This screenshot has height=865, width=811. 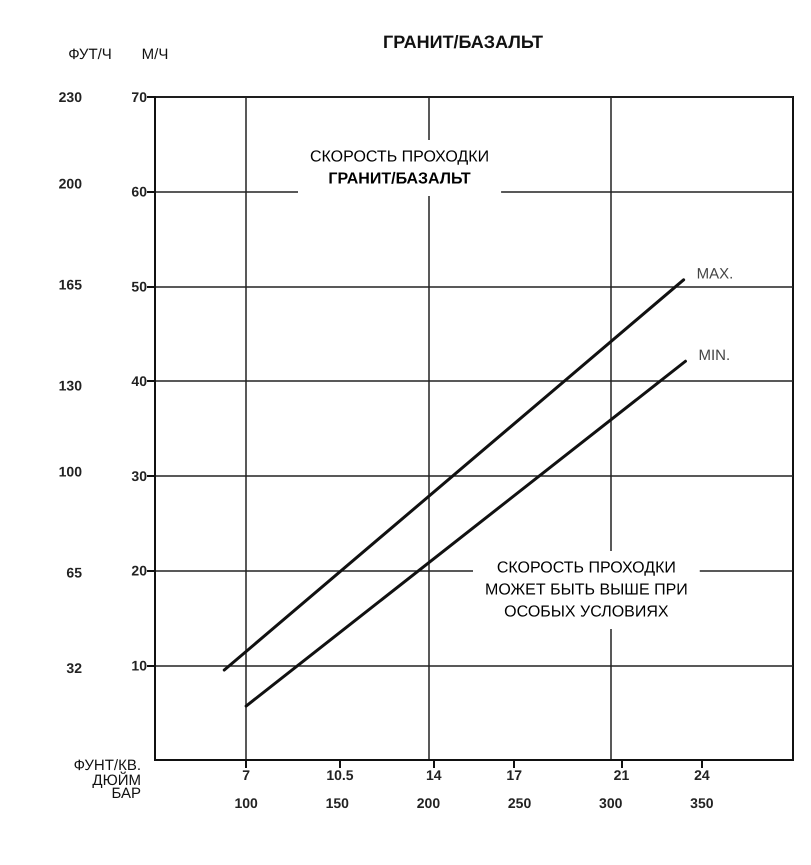 I want to click on x-tick-label: 200, so click(x=428, y=803).